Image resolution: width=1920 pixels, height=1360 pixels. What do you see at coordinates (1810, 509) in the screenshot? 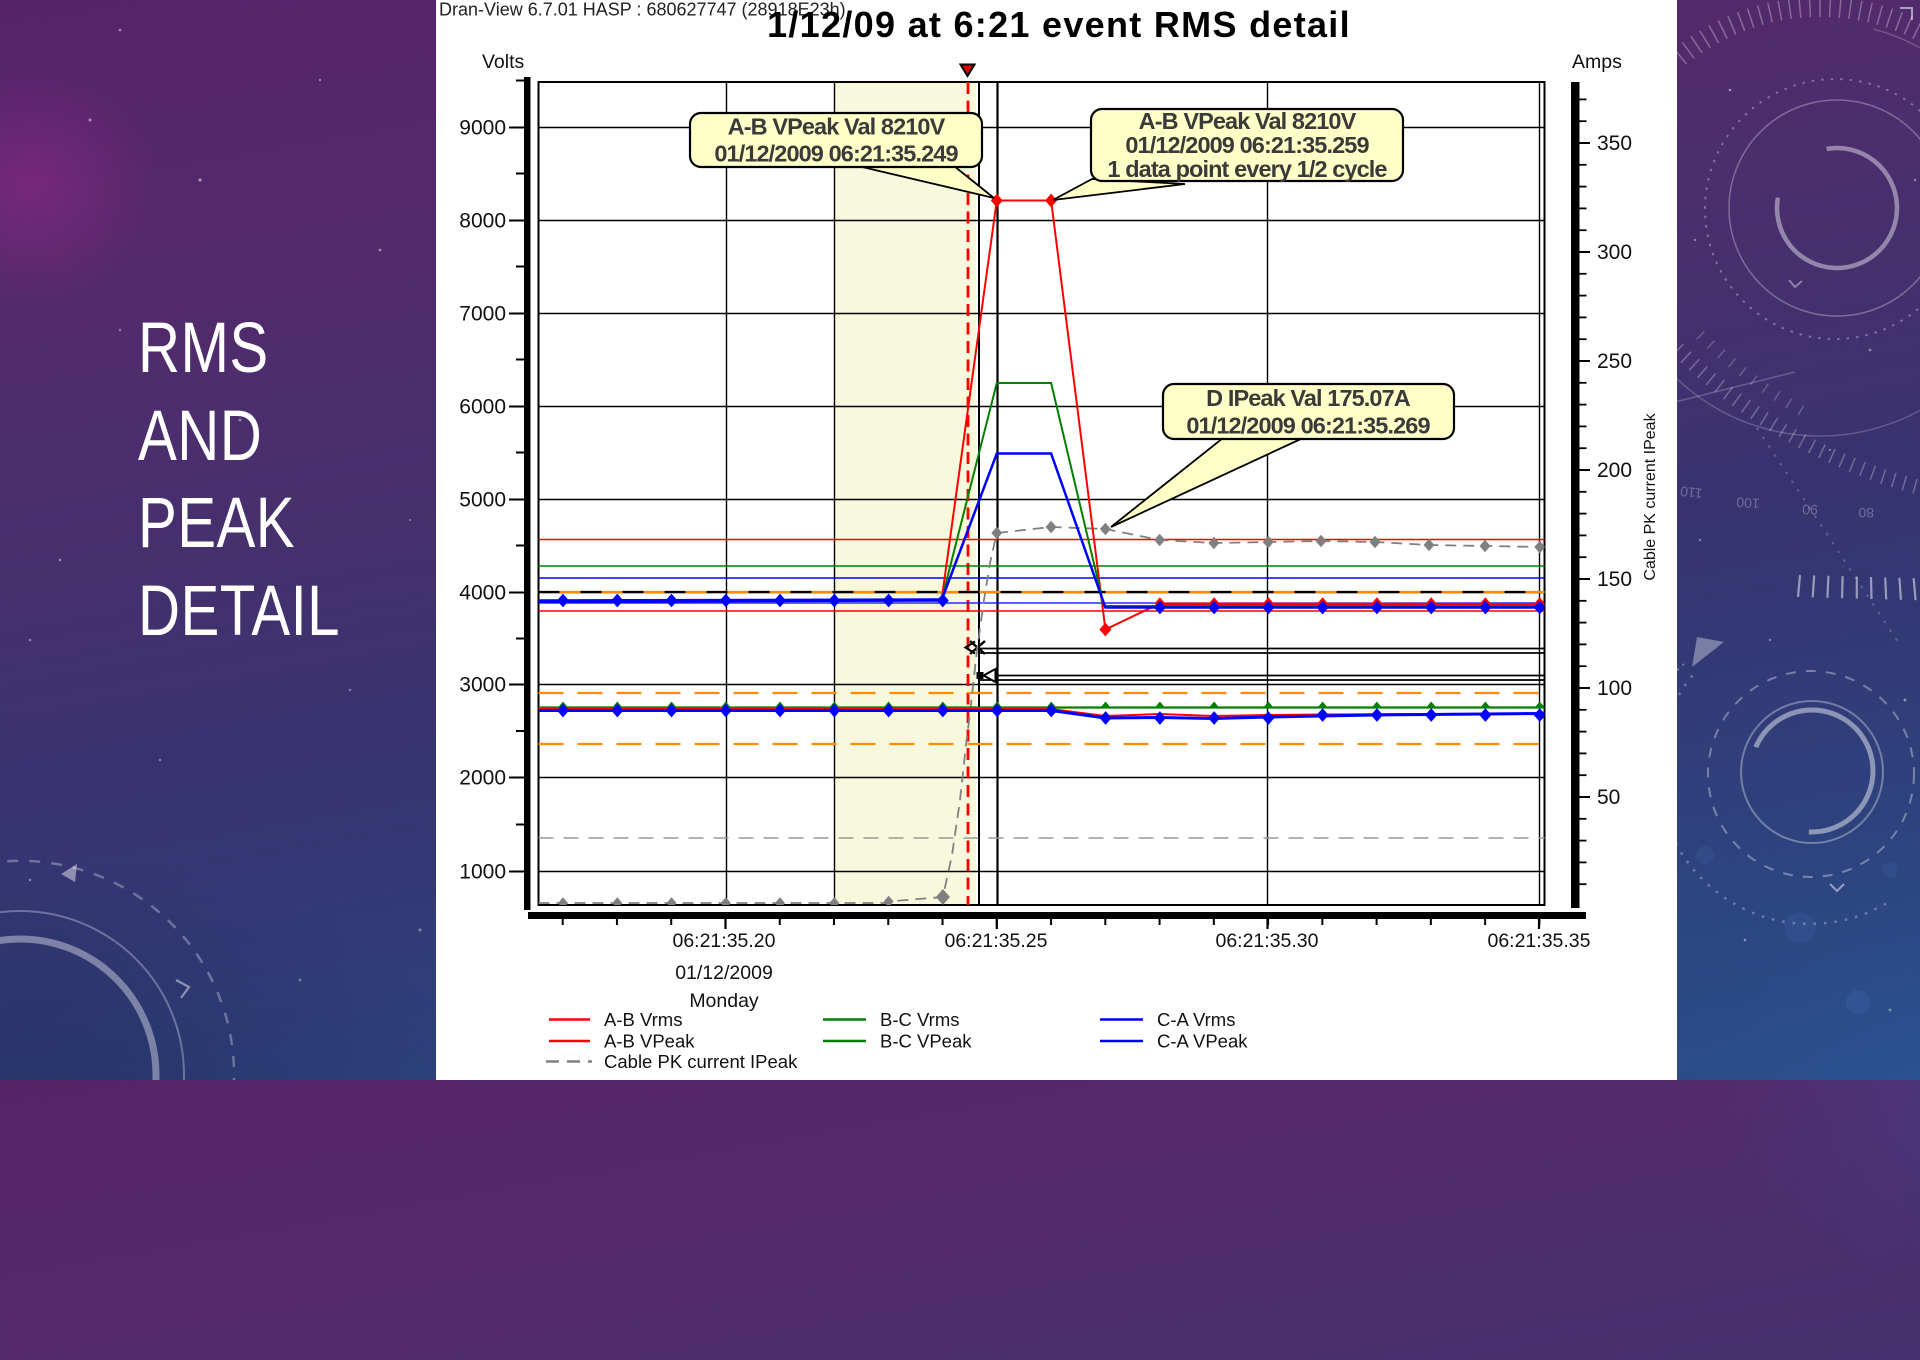
I see `svg-text: 90` at bounding box center [1810, 509].